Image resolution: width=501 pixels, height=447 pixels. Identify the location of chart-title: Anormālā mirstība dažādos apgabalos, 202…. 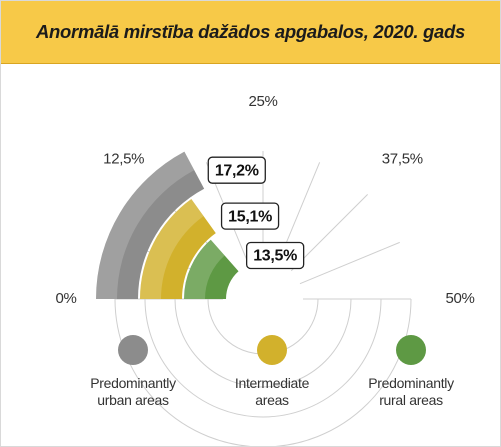
(250, 31).